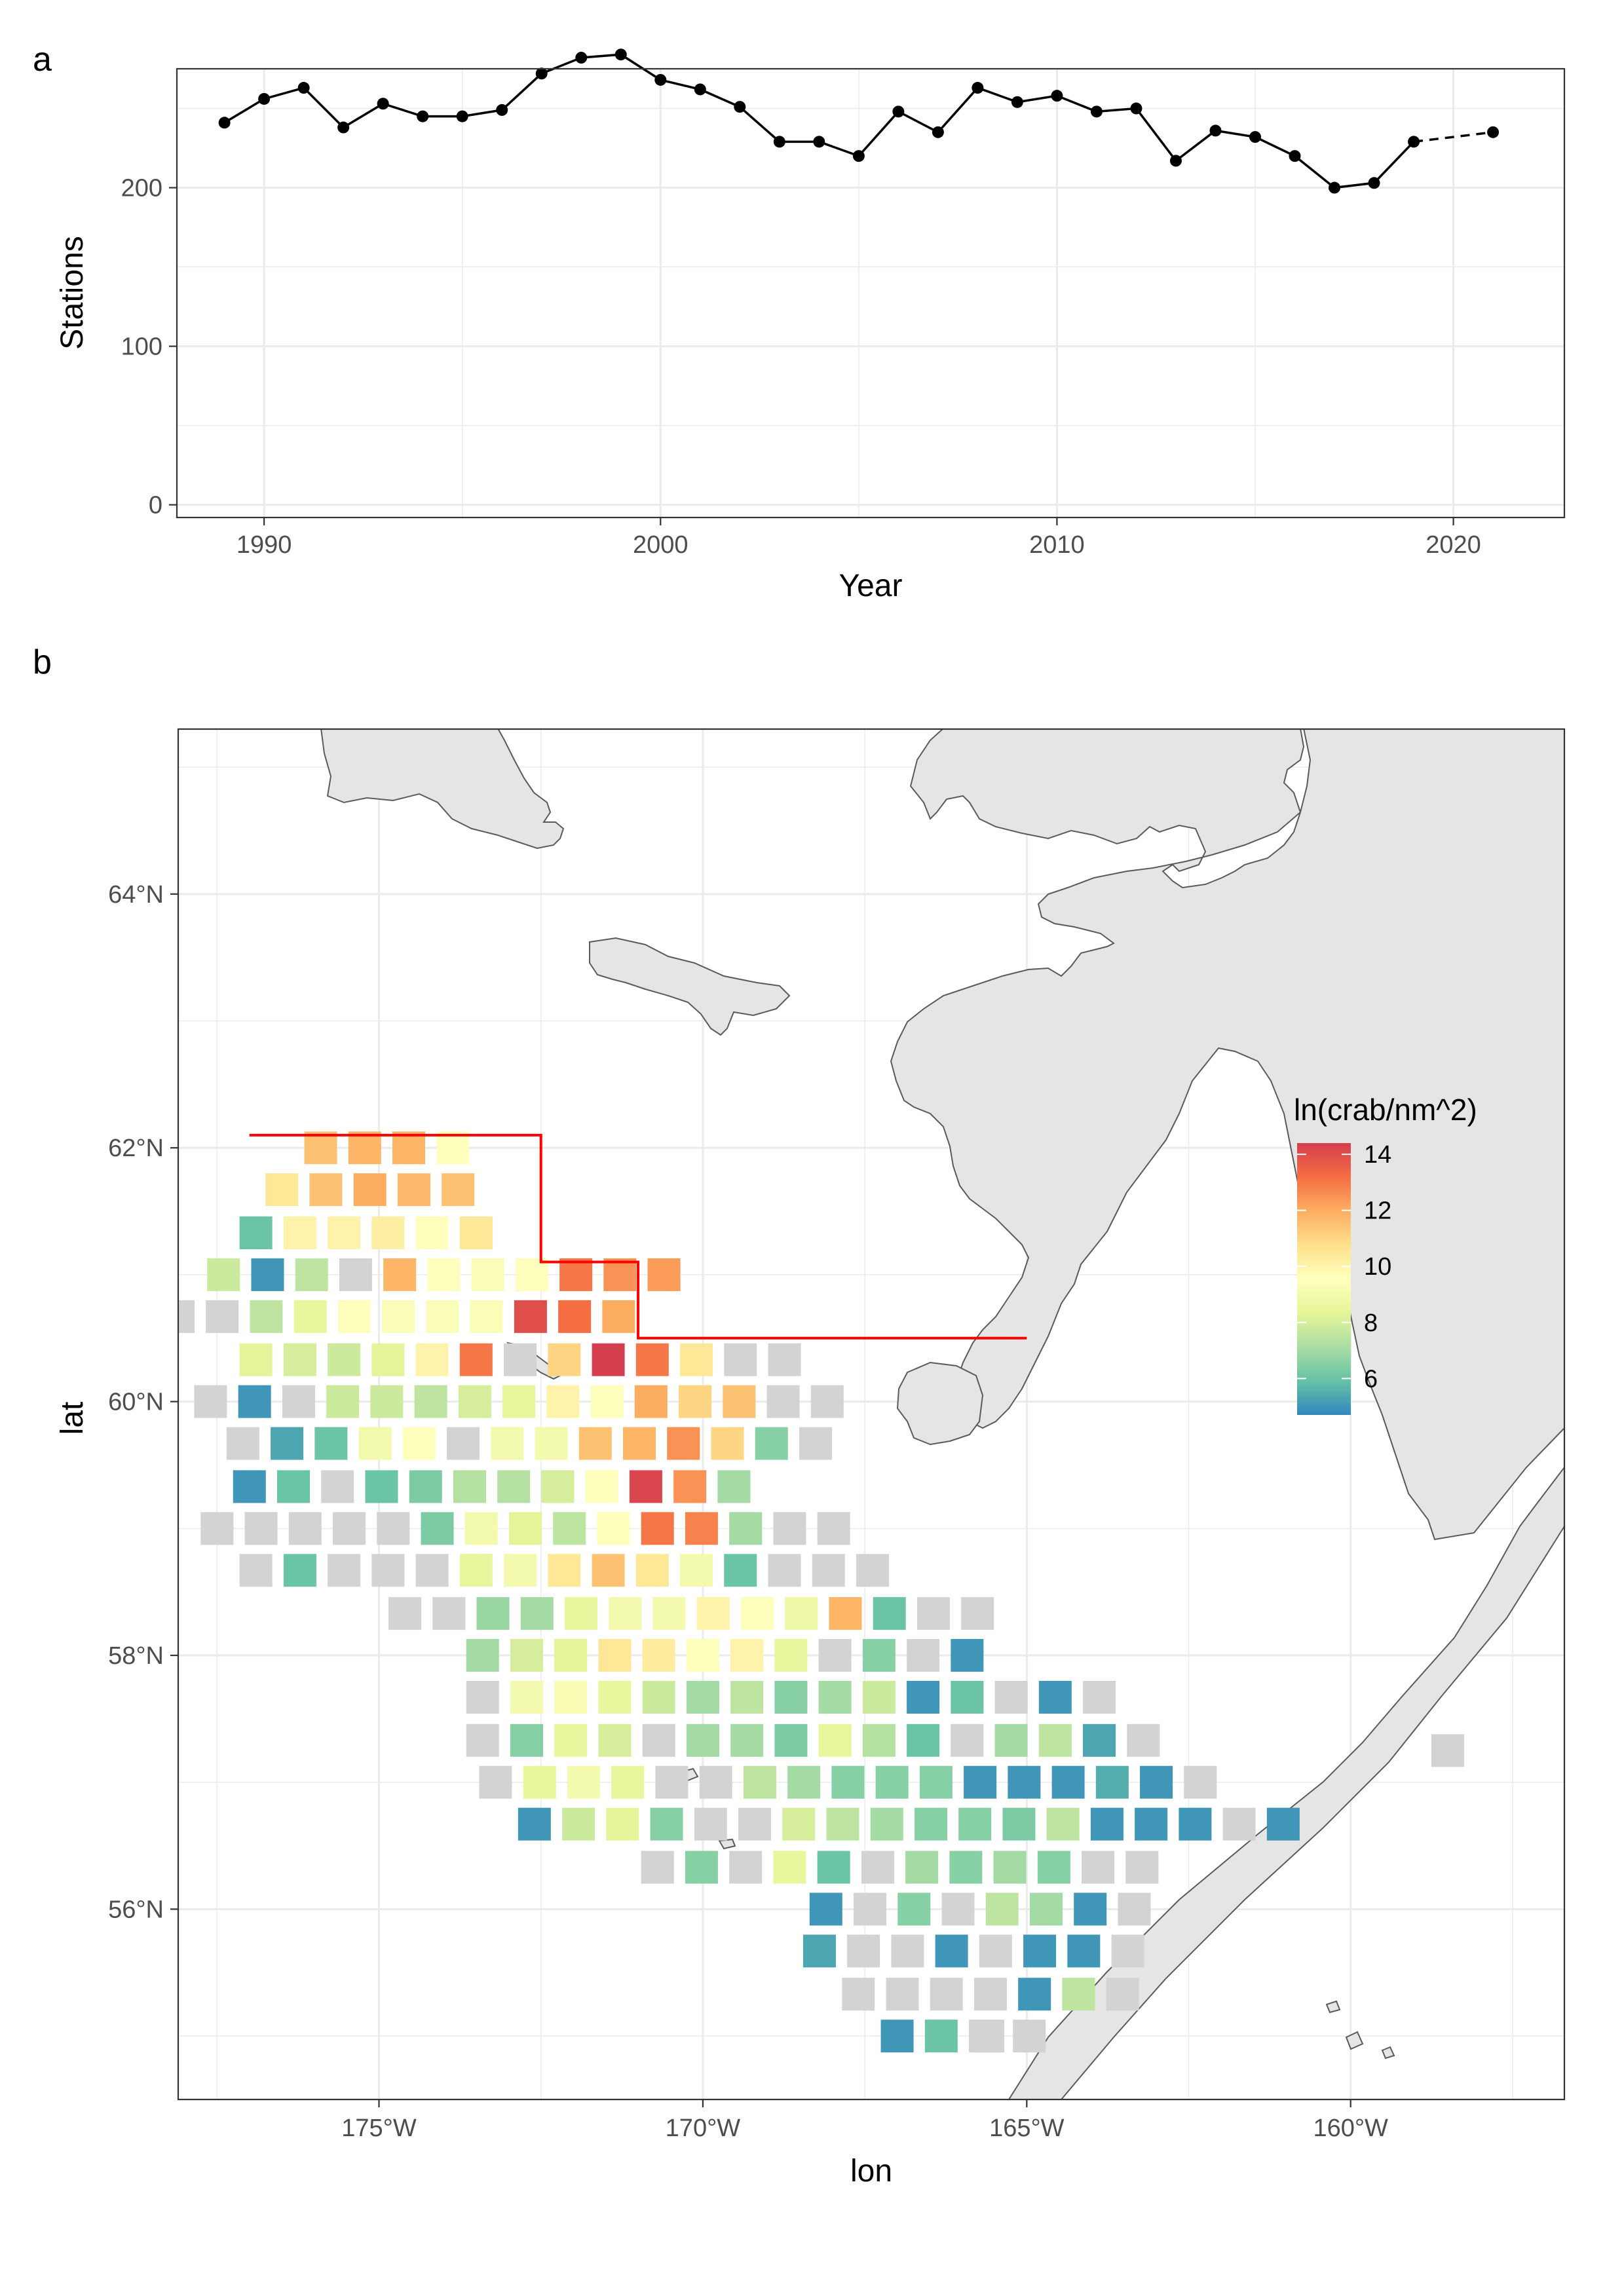 This screenshot has width=1605, height=2296. Describe the element at coordinates (143, 1402) in the screenshot. I see `panel-b-y-axis: 56°N 58°N 60°N 62°N 64°N` at that location.